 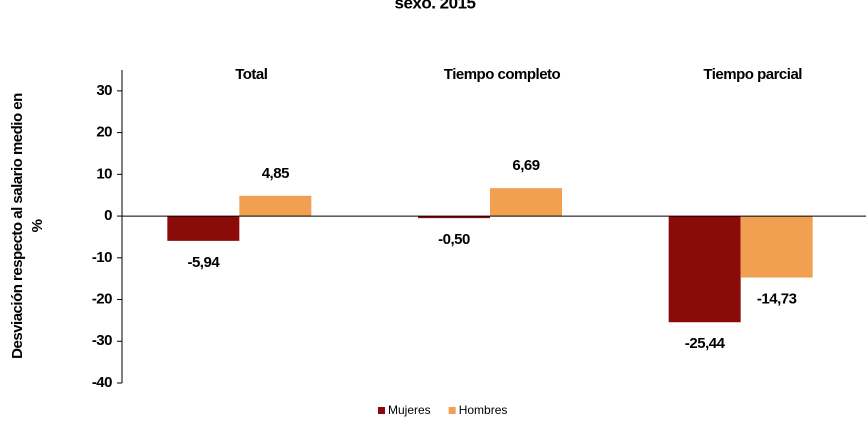 What do you see at coordinates (102, 299) in the screenshot?
I see `y-tick-label: -20` at bounding box center [102, 299].